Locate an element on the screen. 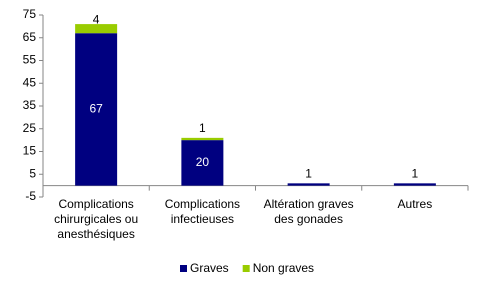 The image size is (482, 290). x-tick-label: Autres is located at coordinates (415, 204).